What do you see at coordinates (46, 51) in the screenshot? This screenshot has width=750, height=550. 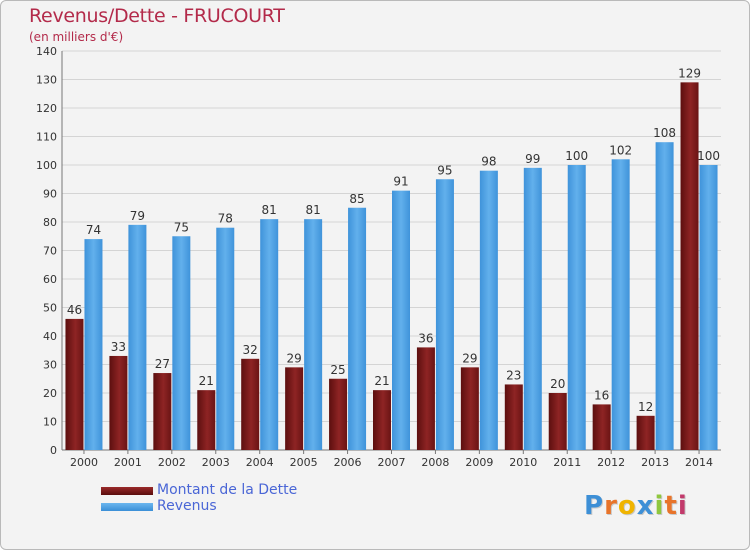 I see `y-tick-label: 140` at bounding box center [46, 51].